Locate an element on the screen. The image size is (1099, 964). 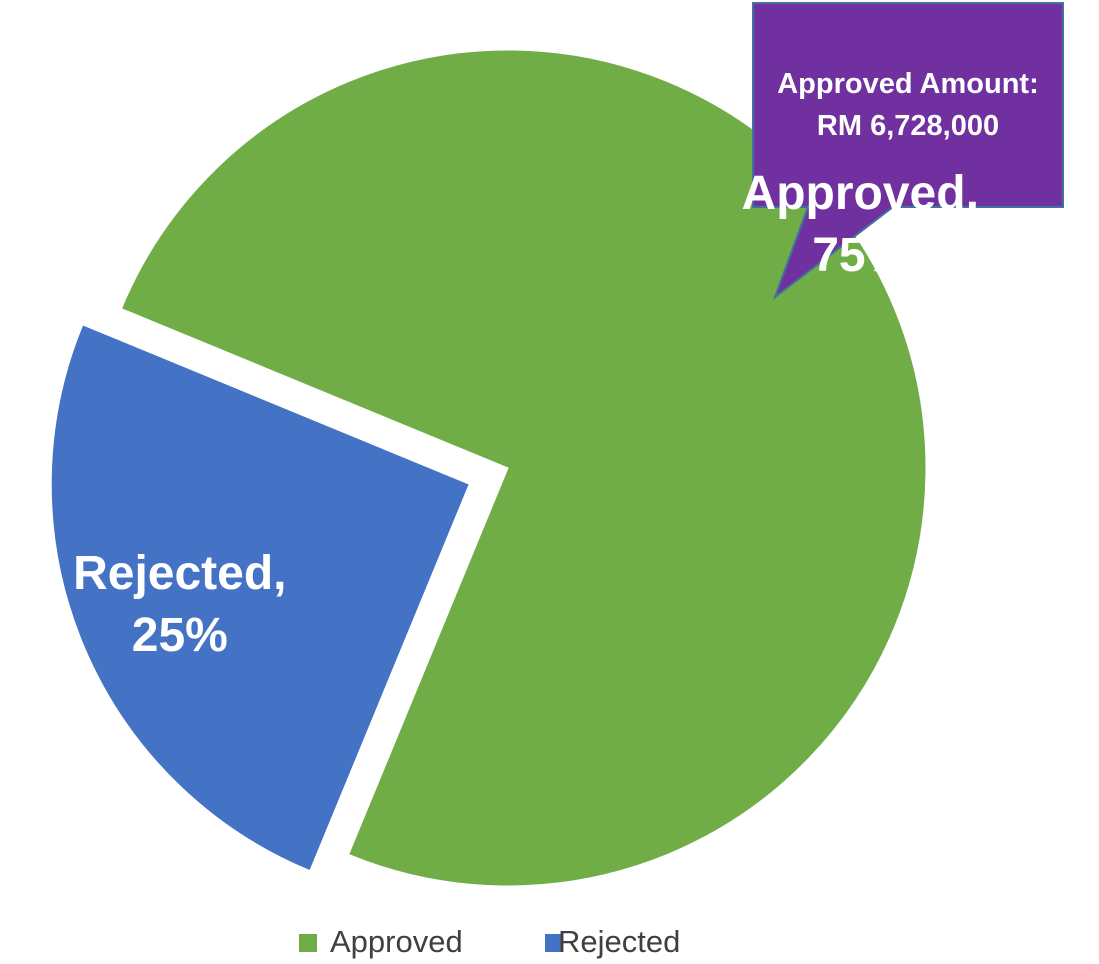
data-label: Rejected, 25% is located at coordinates (180, 604).